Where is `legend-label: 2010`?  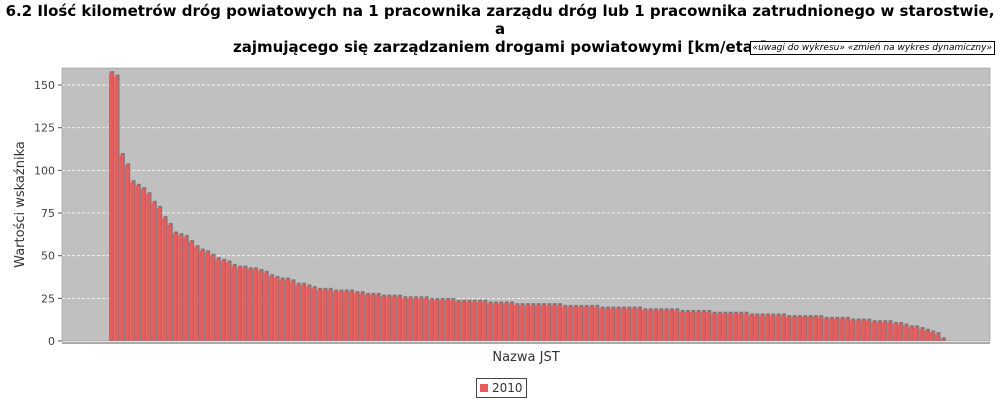
legend-label: 2010 is located at coordinates (507, 388).